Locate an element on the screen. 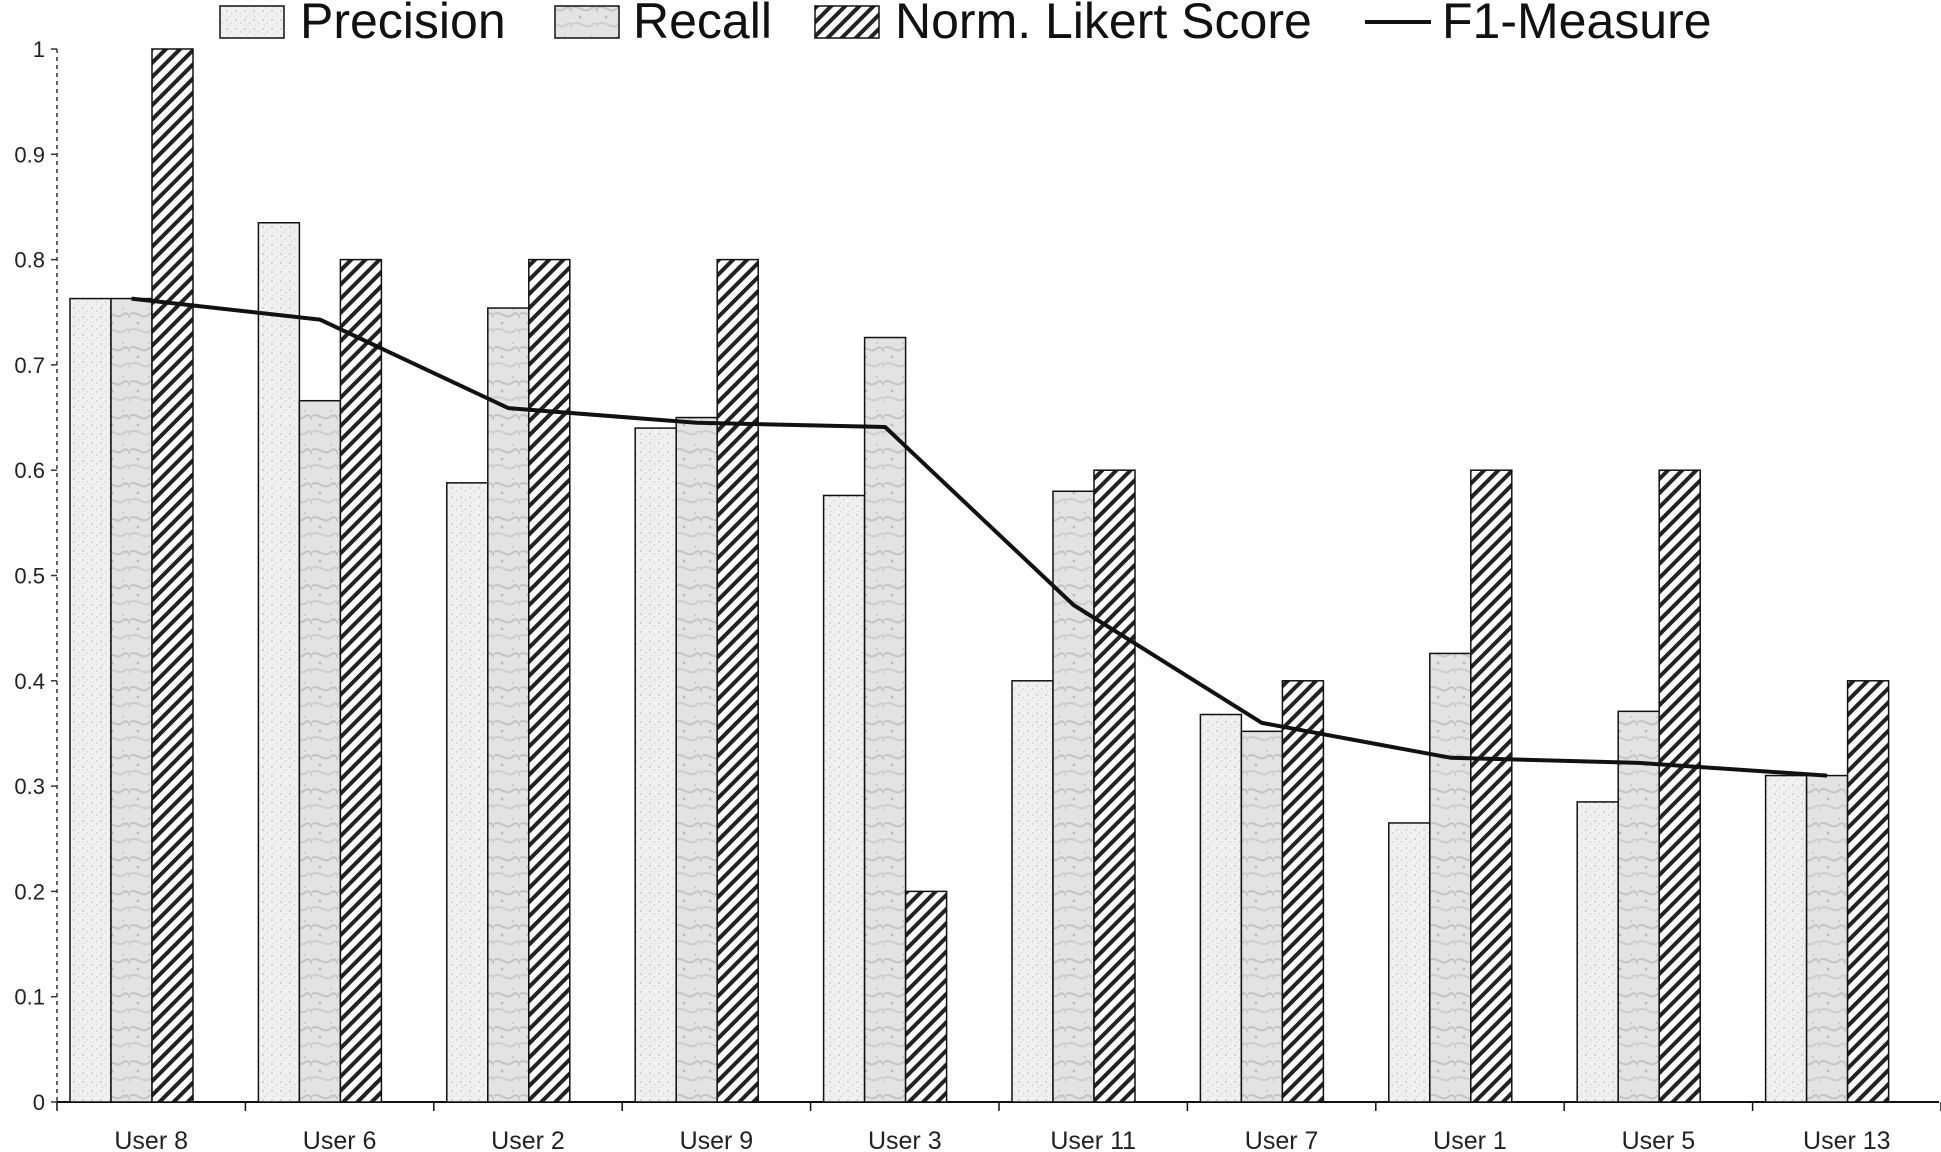  x-tick-label: User 2 is located at coordinates (528, 1139).